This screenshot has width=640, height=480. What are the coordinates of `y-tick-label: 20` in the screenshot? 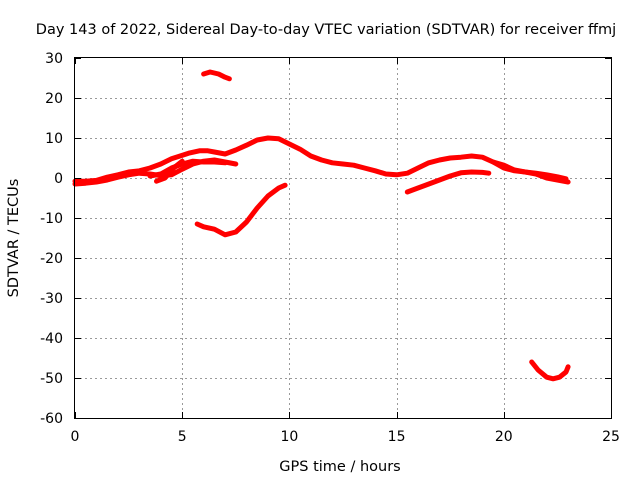 It's located at (54, 99).